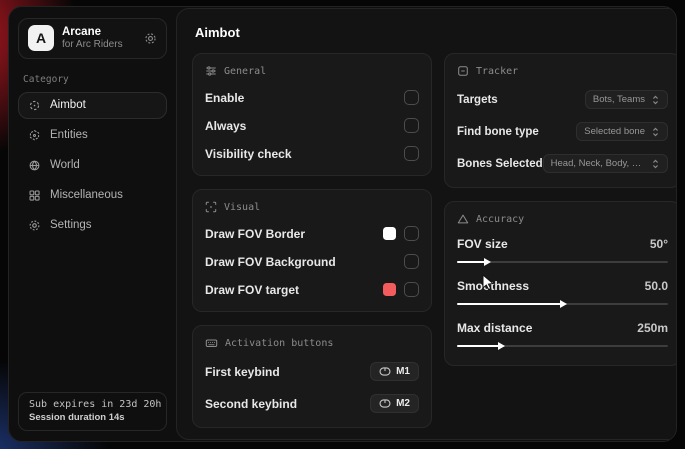 The height and width of the screenshot is (449, 685). Describe the element at coordinates (245, 71) in the screenshot. I see `section-title: General` at that location.